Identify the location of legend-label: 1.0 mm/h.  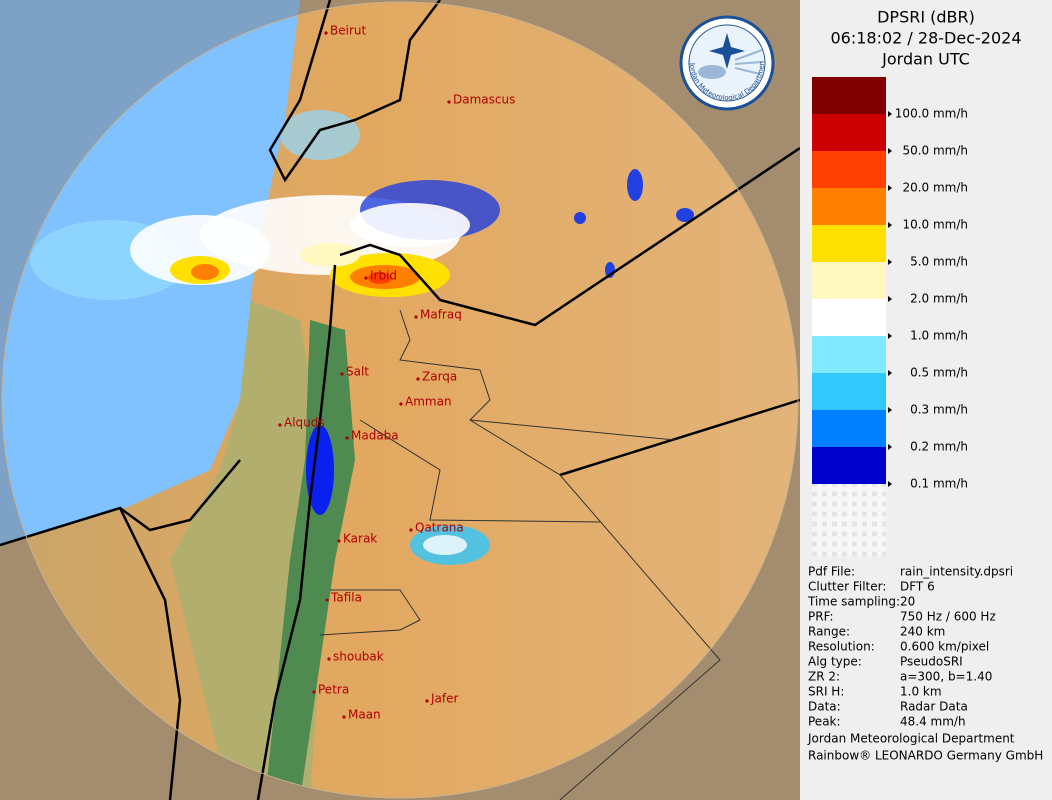
(939, 336).